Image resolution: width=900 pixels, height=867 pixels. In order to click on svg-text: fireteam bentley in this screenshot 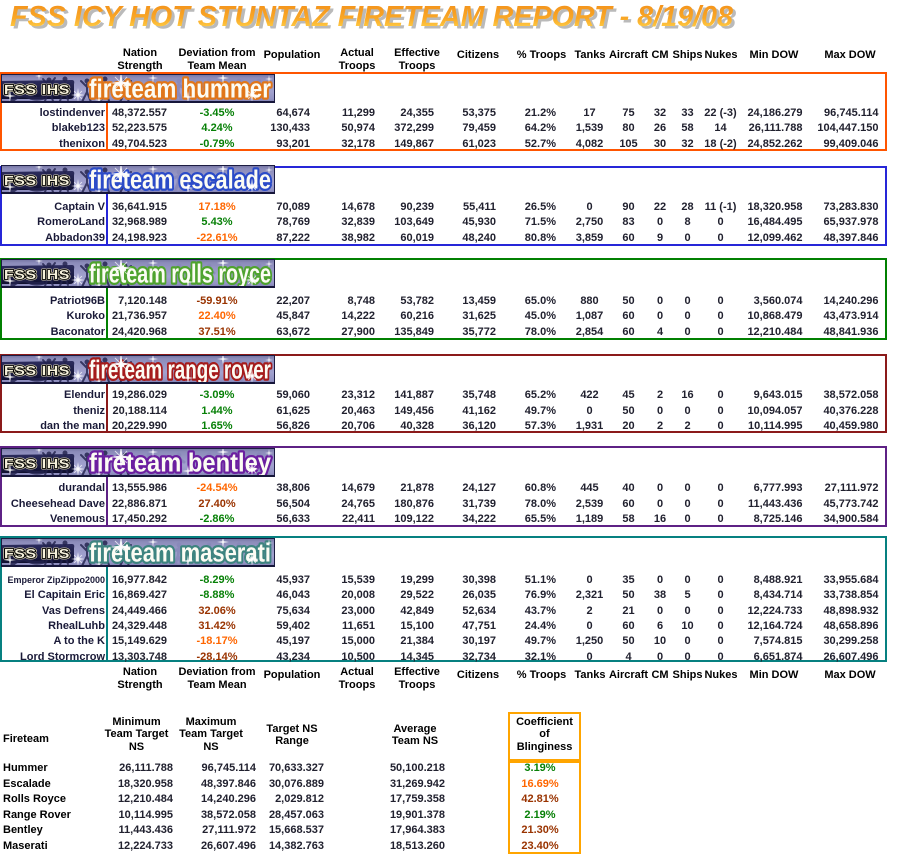, I will do `click(180, 464)`.